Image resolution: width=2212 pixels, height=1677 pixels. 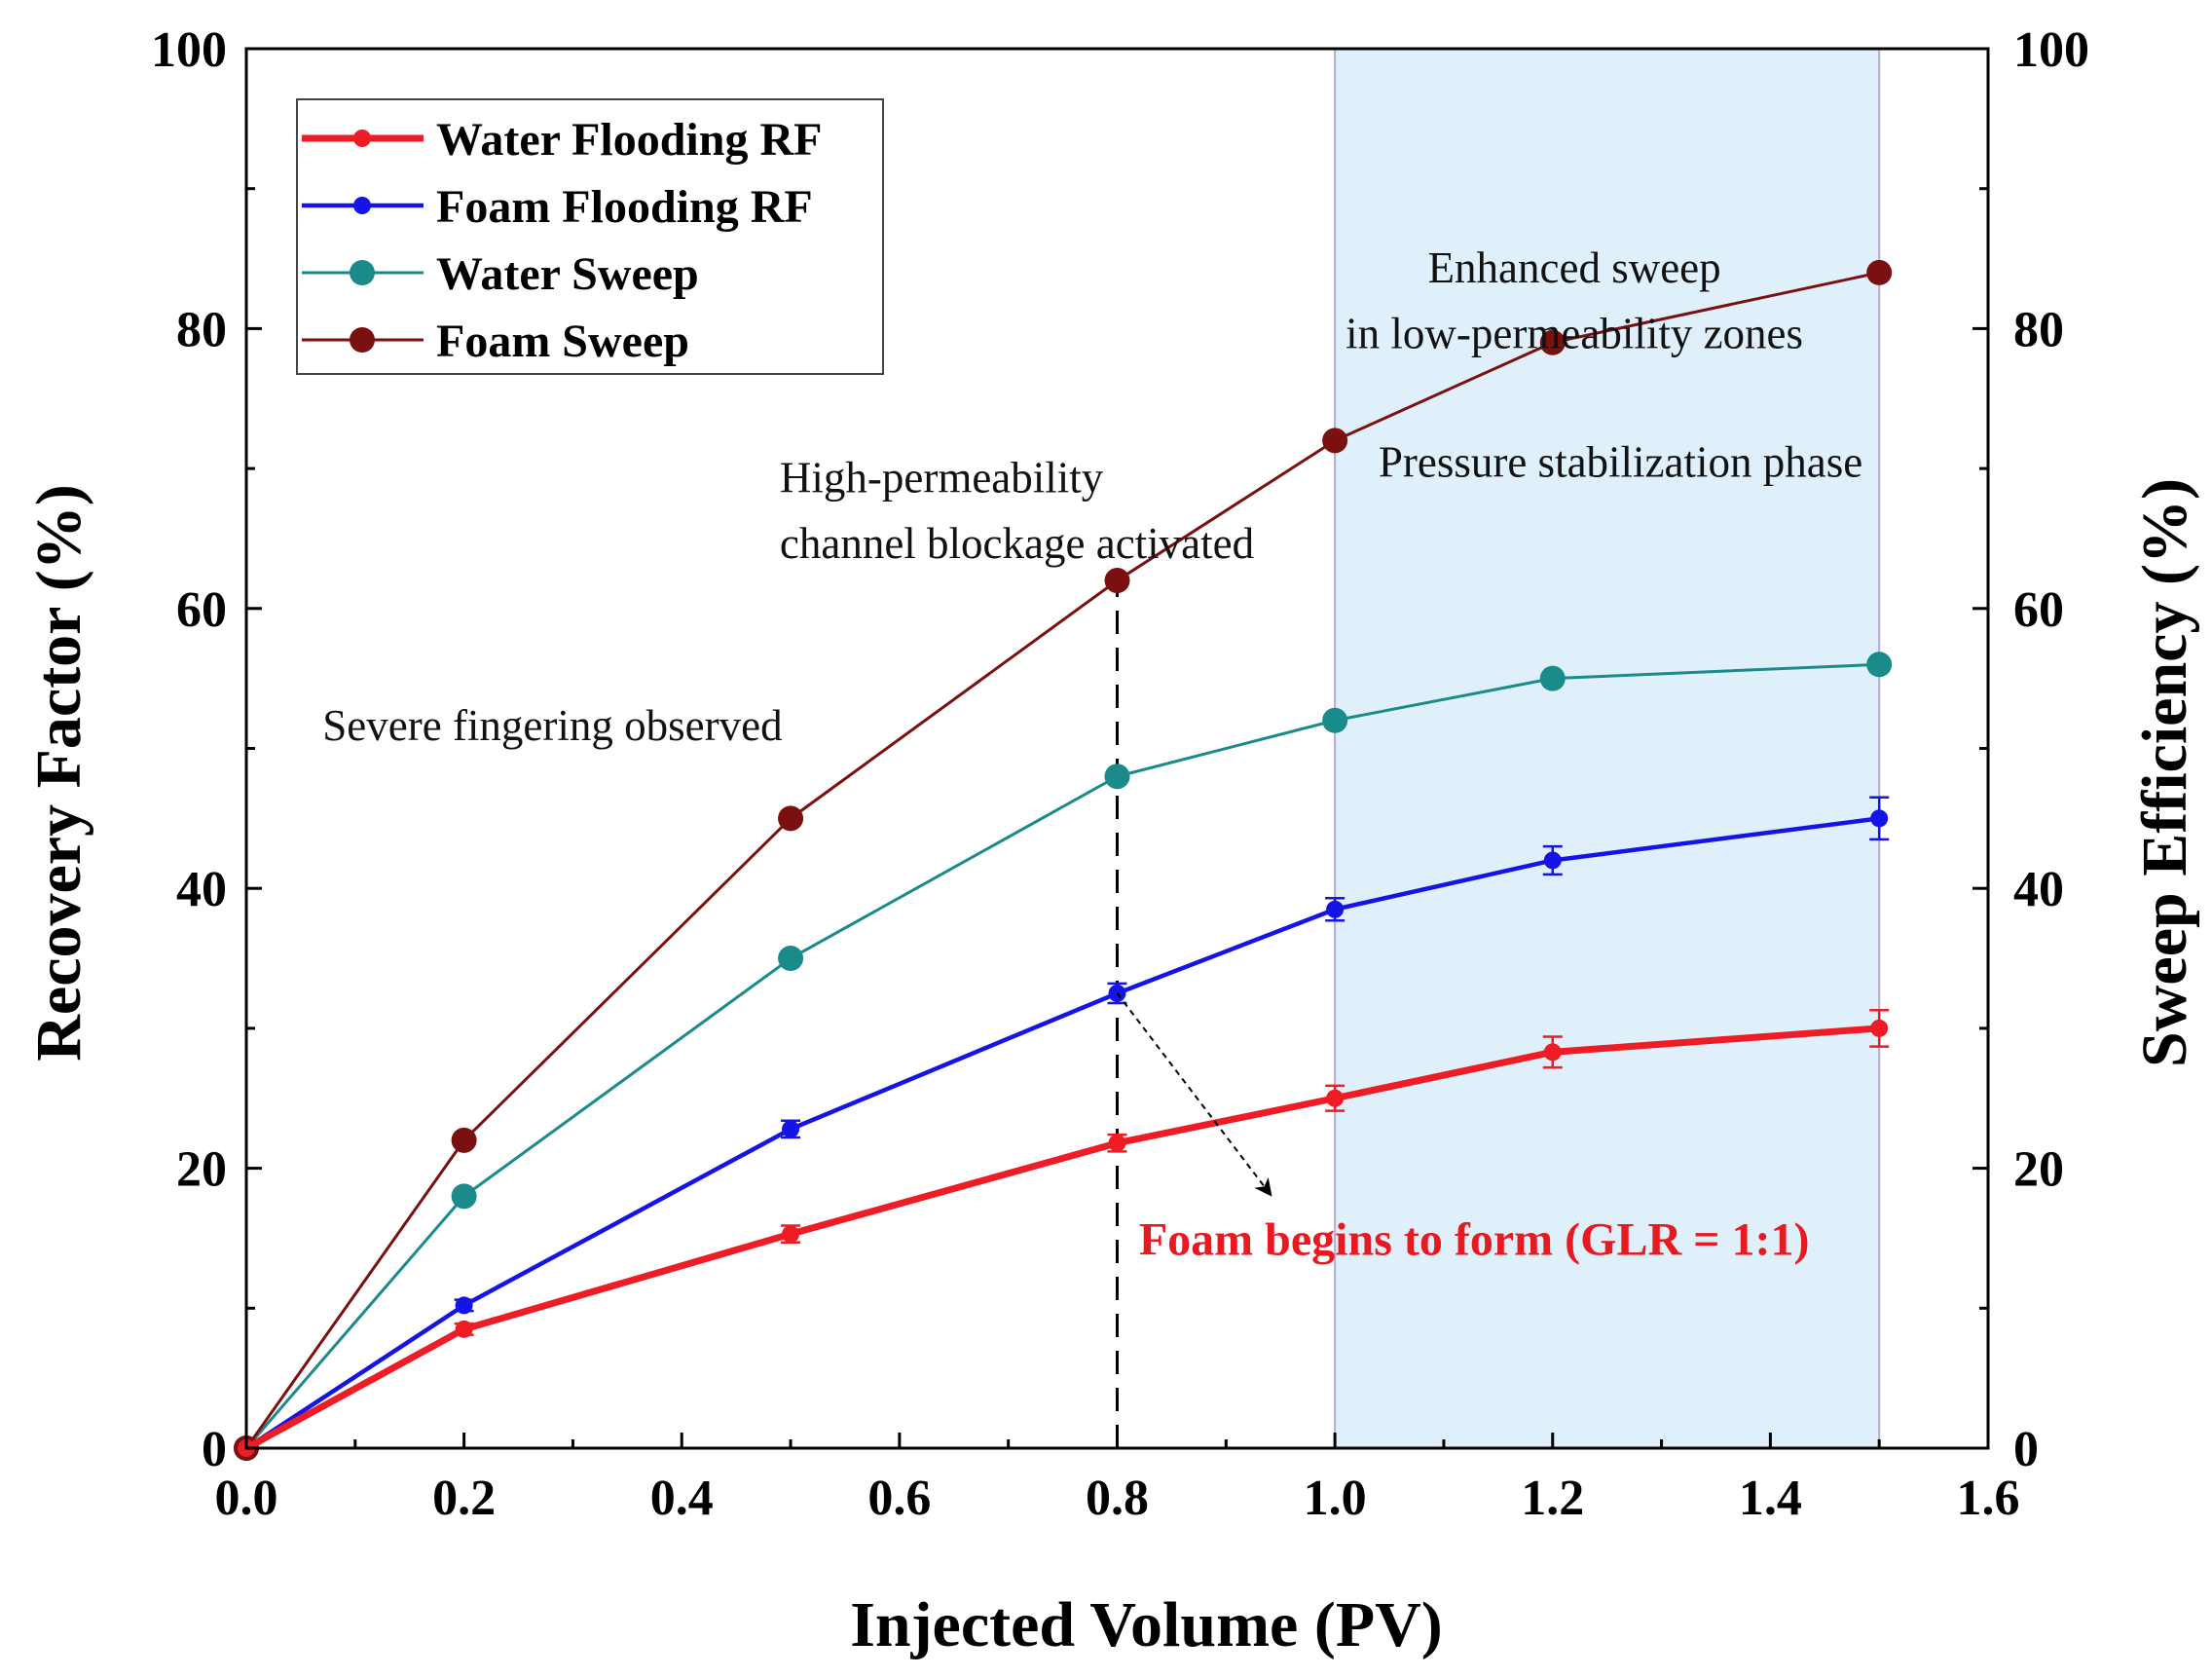 I want to click on x-tick-label: 1.0, so click(x=1335, y=1498).